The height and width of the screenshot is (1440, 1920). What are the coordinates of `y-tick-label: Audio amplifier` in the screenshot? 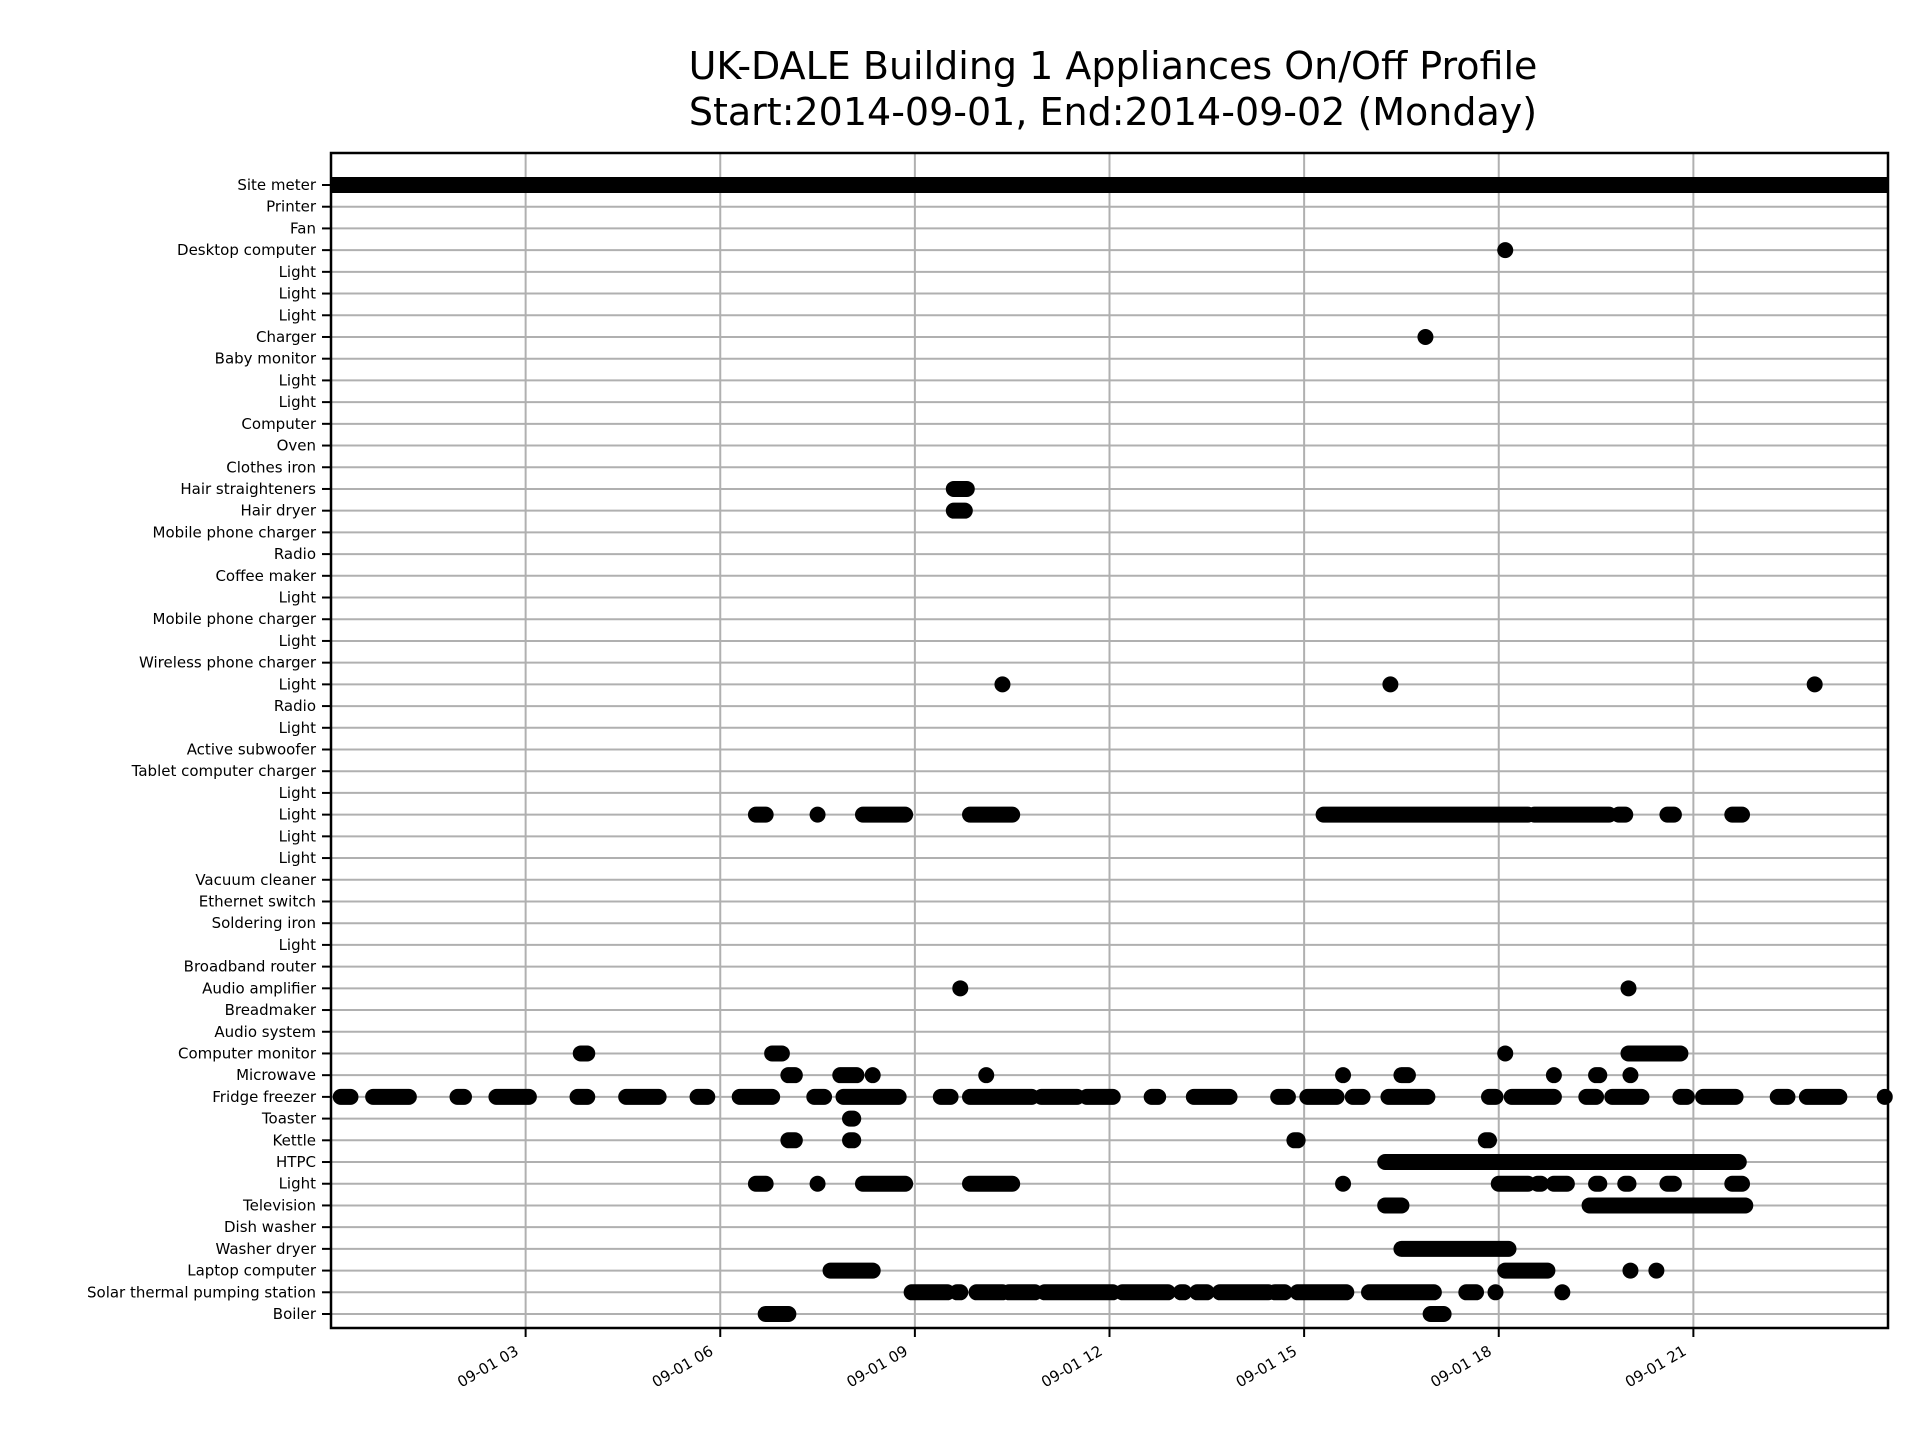 It's located at (259, 988).